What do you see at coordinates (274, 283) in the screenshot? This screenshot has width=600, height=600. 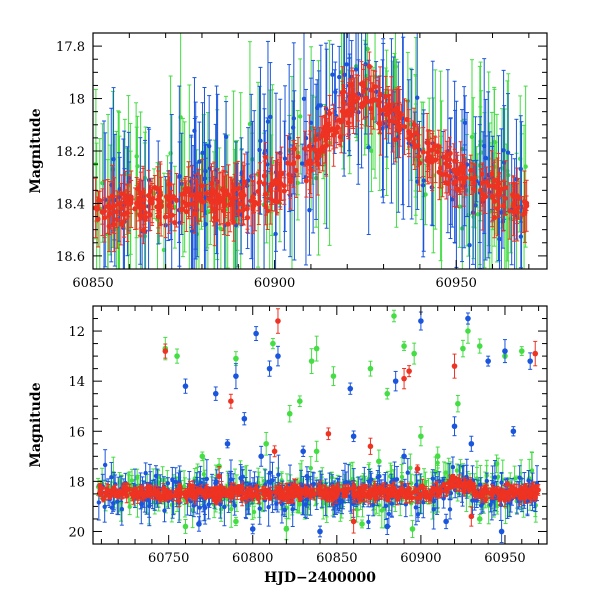 I see `top-x-tick-label: 60900` at bounding box center [274, 283].